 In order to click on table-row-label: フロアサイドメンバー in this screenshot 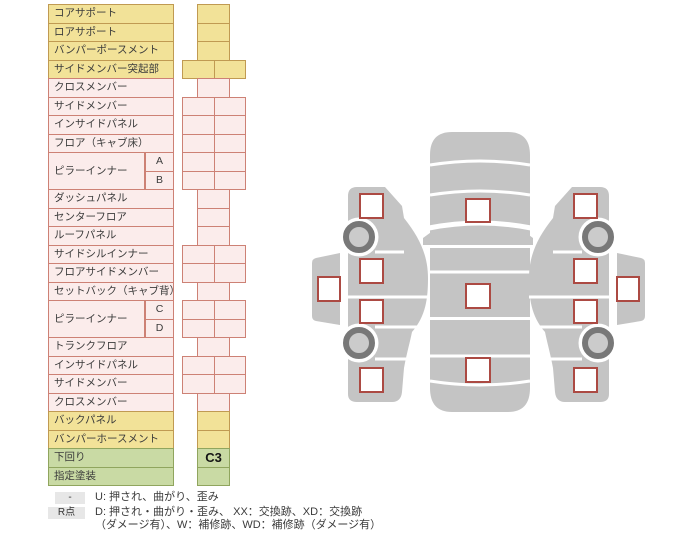, I will do `click(111, 273)`.